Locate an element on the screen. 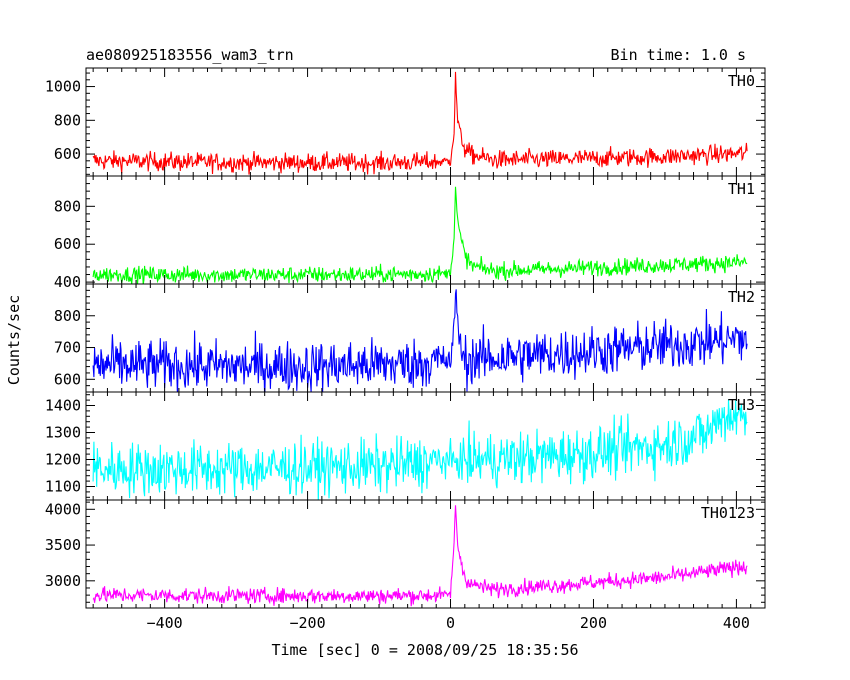 The image size is (850, 680). panel-label: TH1 is located at coordinates (741, 189).